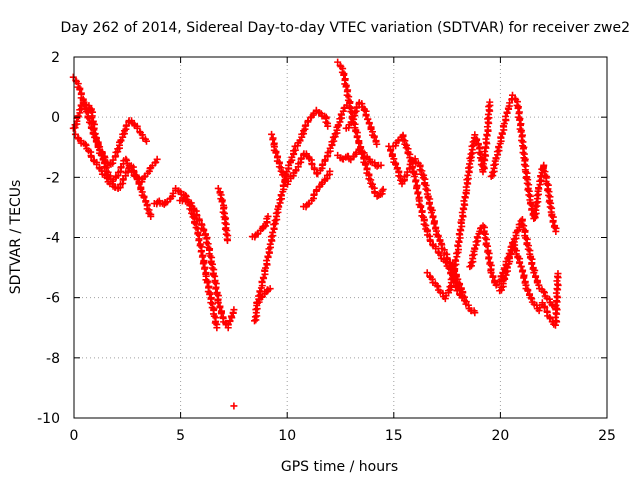 The height and width of the screenshot is (480, 640). Describe the element at coordinates (55, 58) in the screenshot. I see `y-tick-label: 2` at that location.